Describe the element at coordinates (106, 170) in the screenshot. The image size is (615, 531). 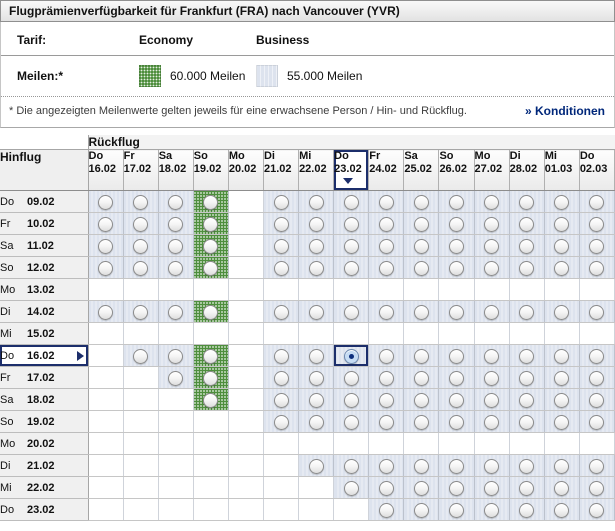
I see `return-date-header: Do 16.02` at that location.